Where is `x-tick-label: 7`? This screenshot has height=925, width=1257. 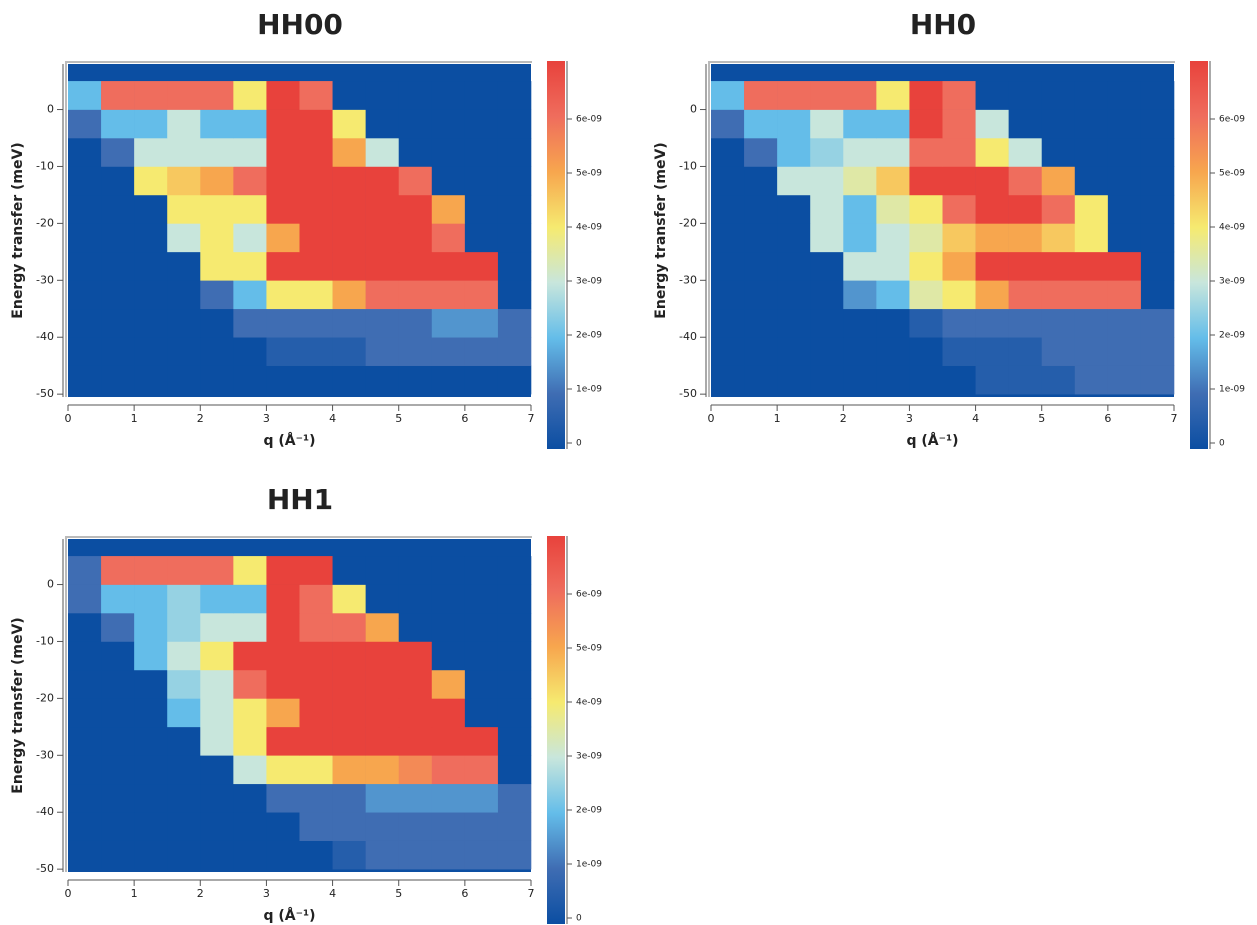
x-tick-label: 7 is located at coordinates (1174, 418).